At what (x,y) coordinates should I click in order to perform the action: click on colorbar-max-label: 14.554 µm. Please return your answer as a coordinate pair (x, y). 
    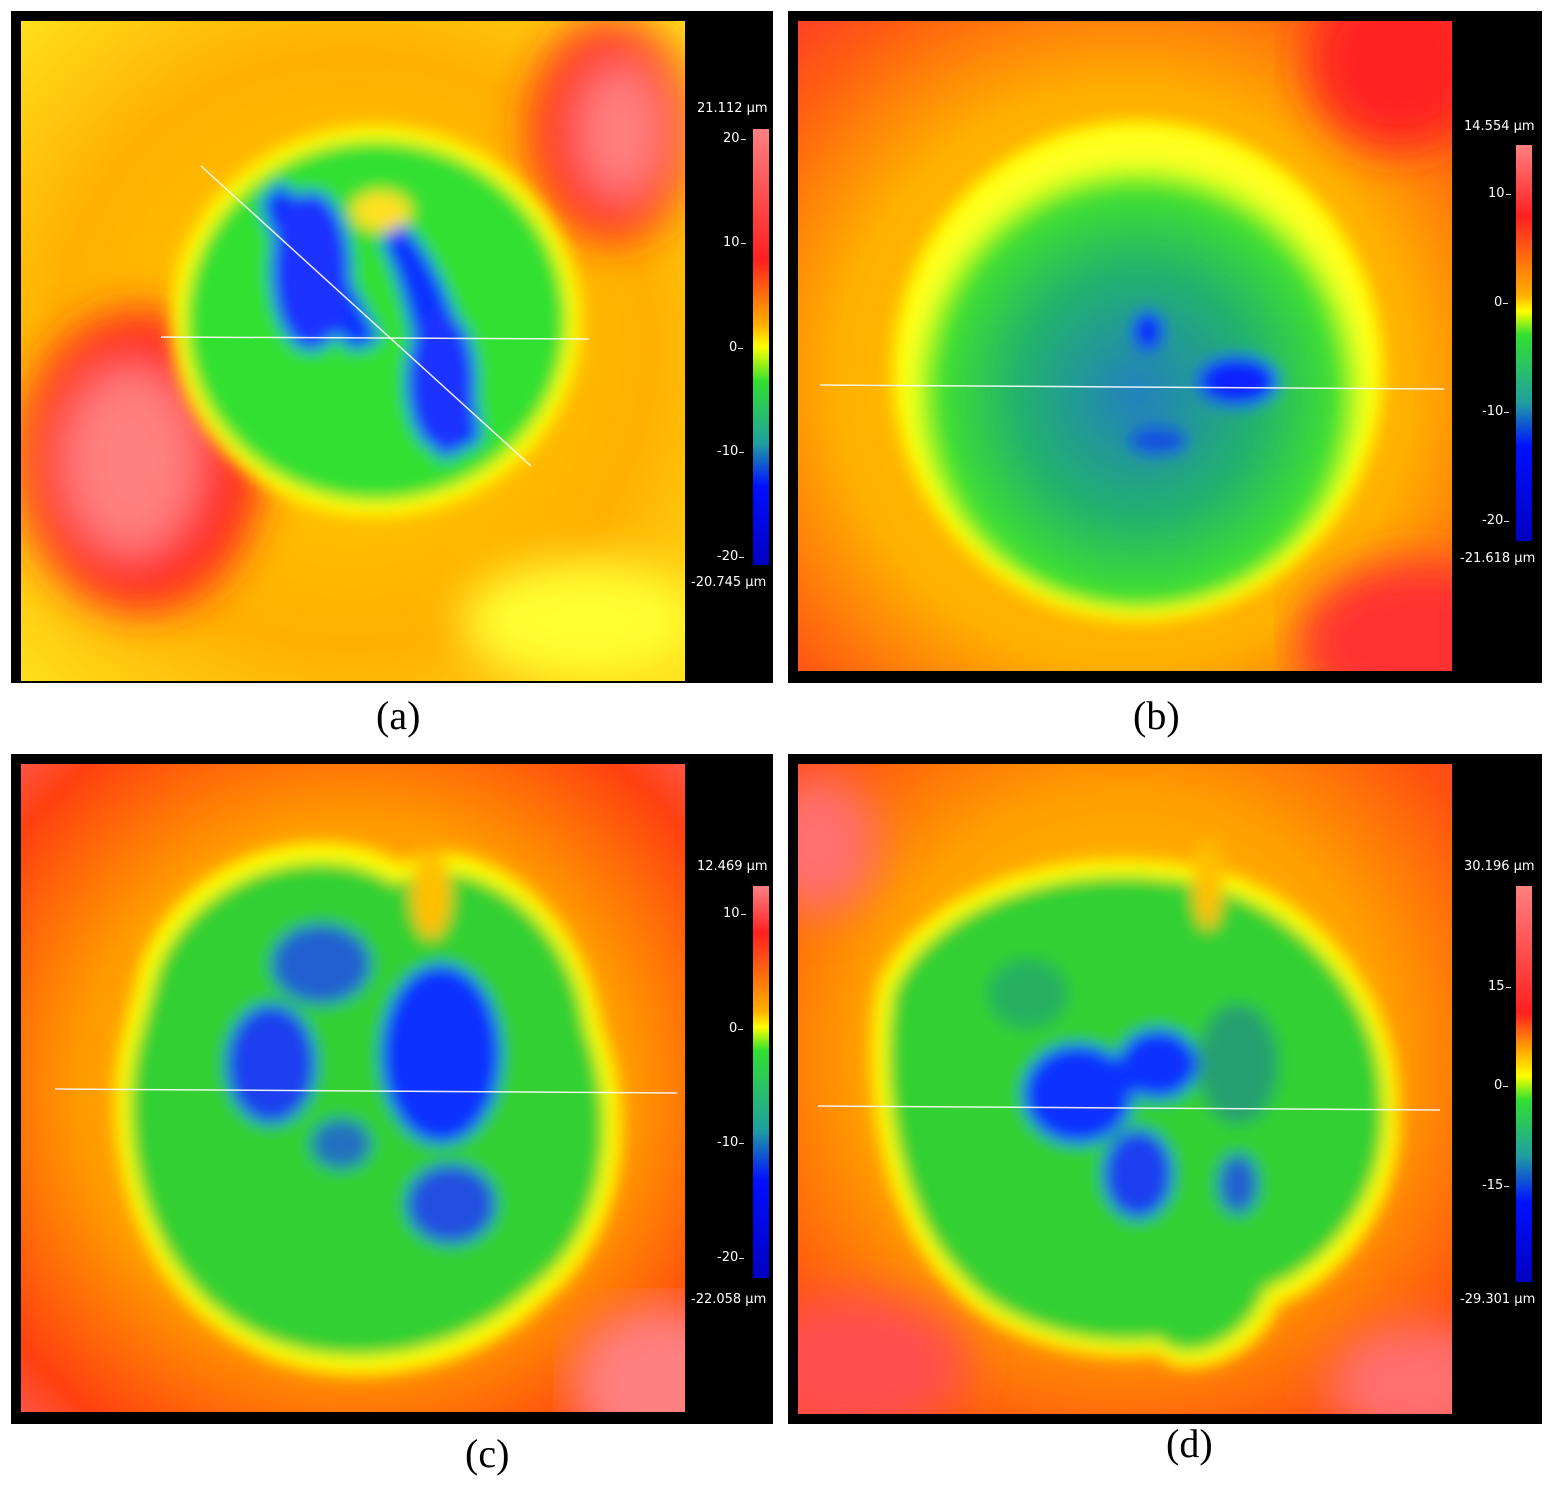
    Looking at the image, I should click on (1499, 126).